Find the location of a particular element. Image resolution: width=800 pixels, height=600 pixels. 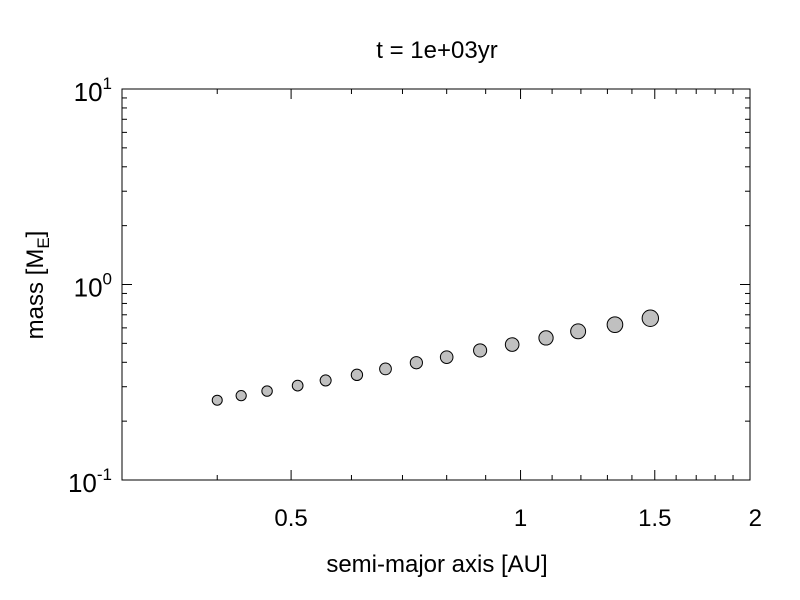

y-axis-label-sub: E is located at coordinates (43, 242).